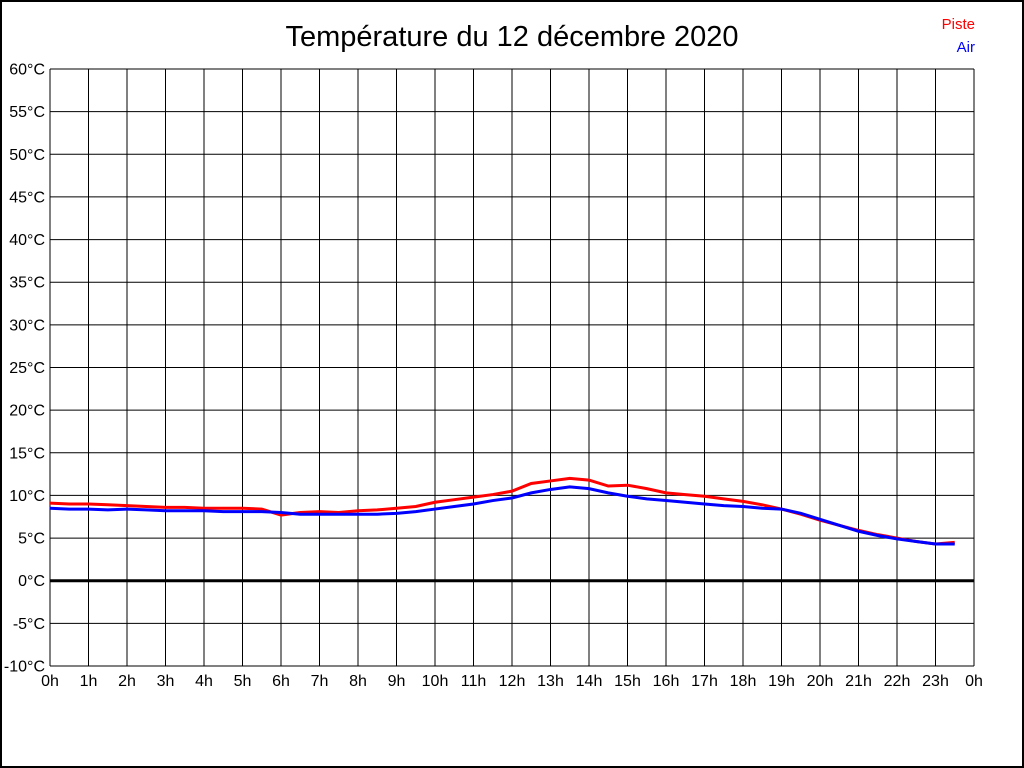 This screenshot has width=1024, height=768. I want to click on y-tick-label: 15°C, so click(27, 453).